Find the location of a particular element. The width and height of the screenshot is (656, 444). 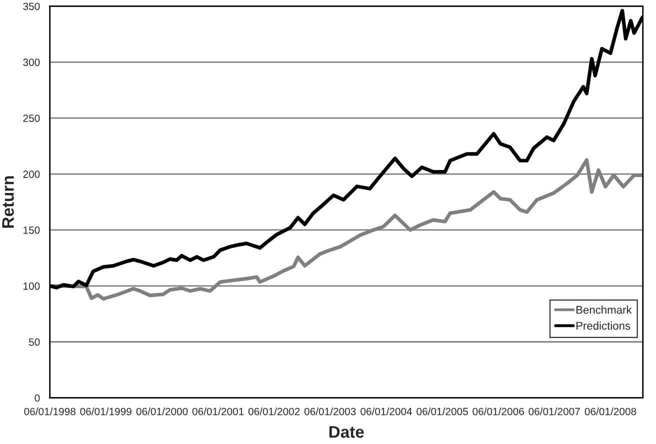

x-tick-label: 06/01/2001 is located at coordinates (218, 412).